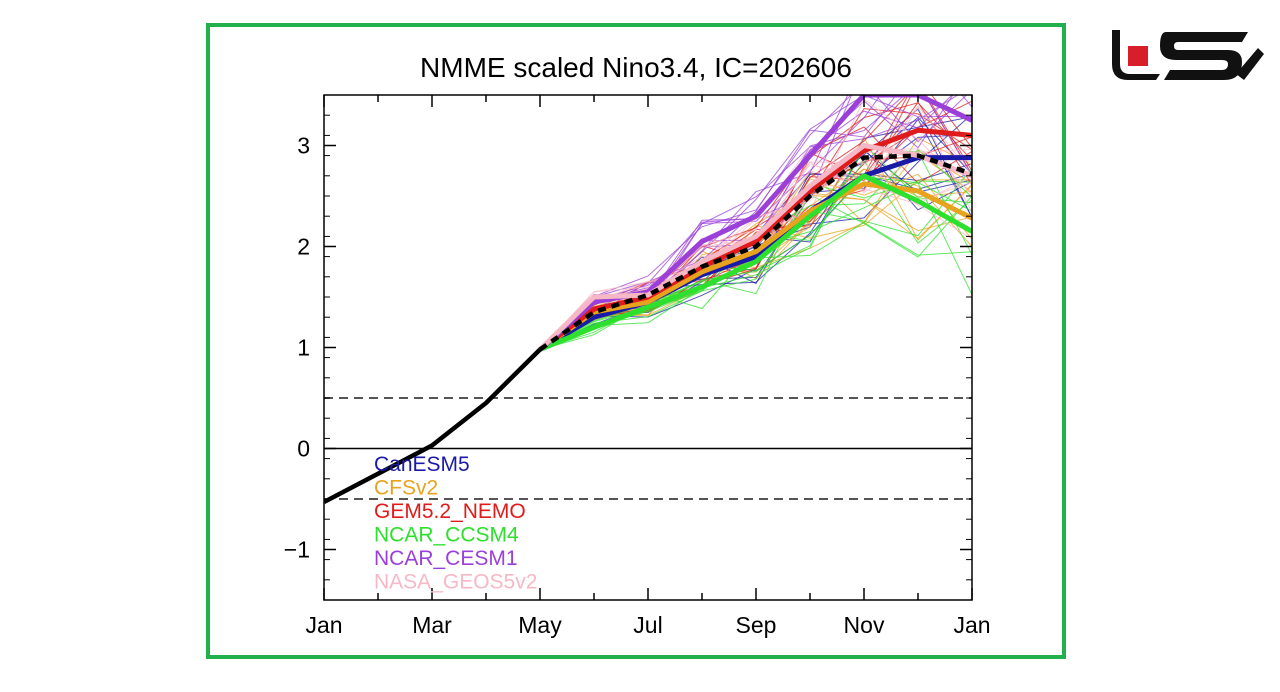 The image size is (1280, 692). What do you see at coordinates (647, 625) in the screenshot?
I see `x-tick-label: Jul` at bounding box center [647, 625].